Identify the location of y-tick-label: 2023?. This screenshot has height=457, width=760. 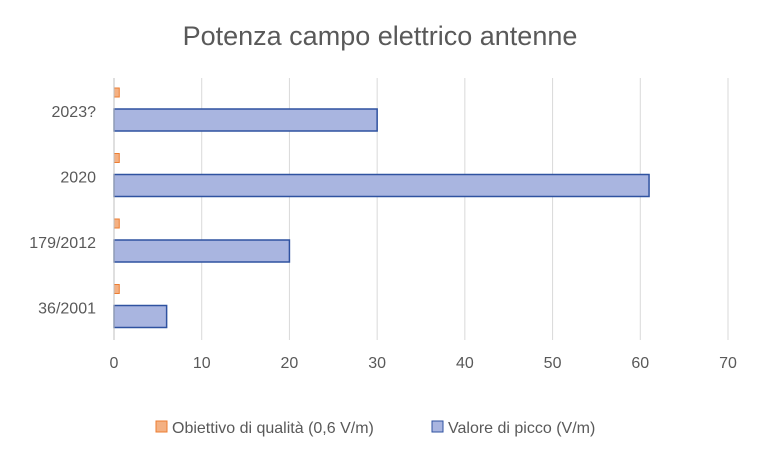
(74, 112).